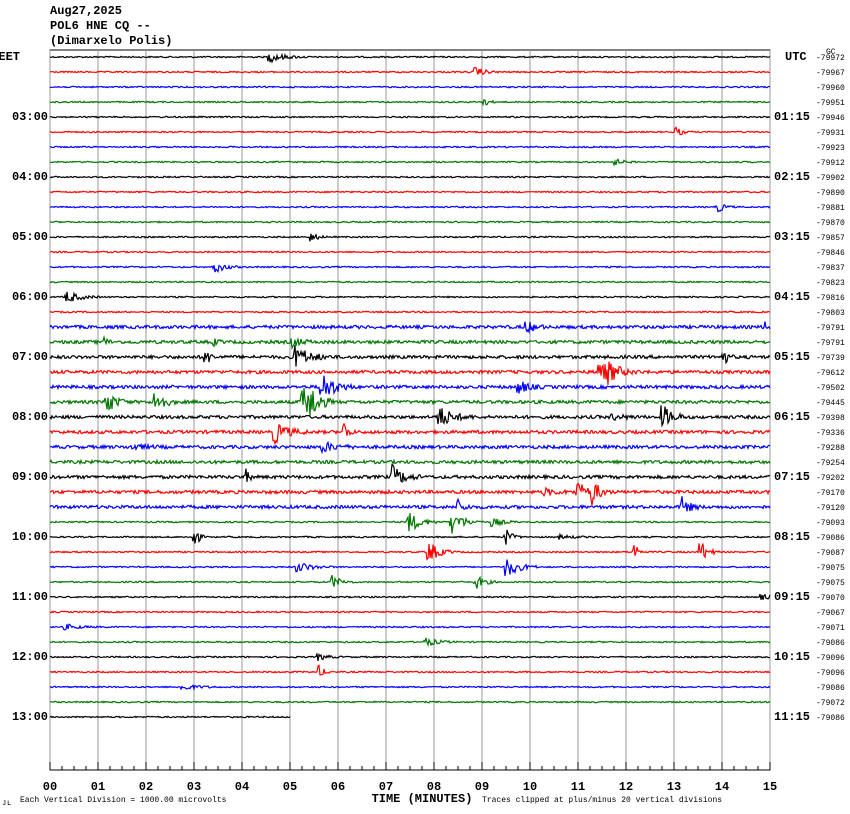  I want to click on eet-label: 06:00, so click(30, 297).